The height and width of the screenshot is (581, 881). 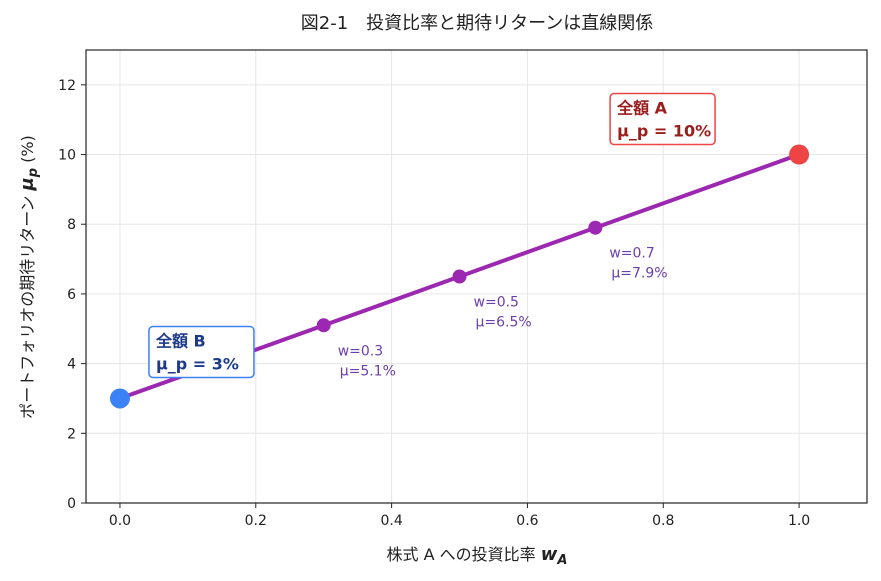 I want to click on endpoint-label-line2: μ_p = 10%, so click(x=664, y=131).